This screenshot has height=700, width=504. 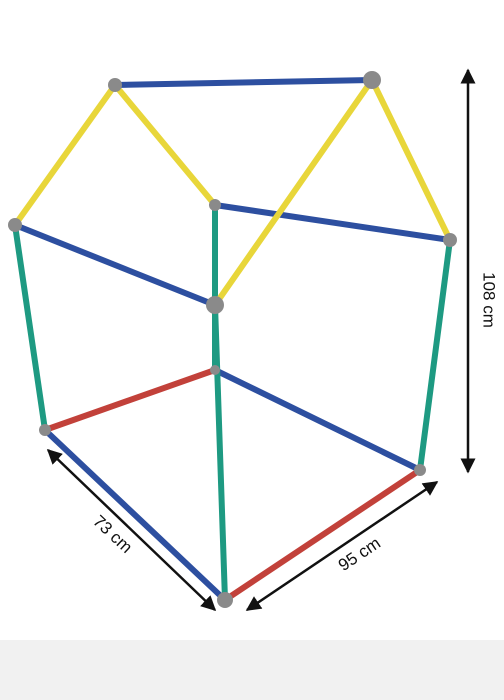 I want to click on left-rafter, so click(x=65, y=155).